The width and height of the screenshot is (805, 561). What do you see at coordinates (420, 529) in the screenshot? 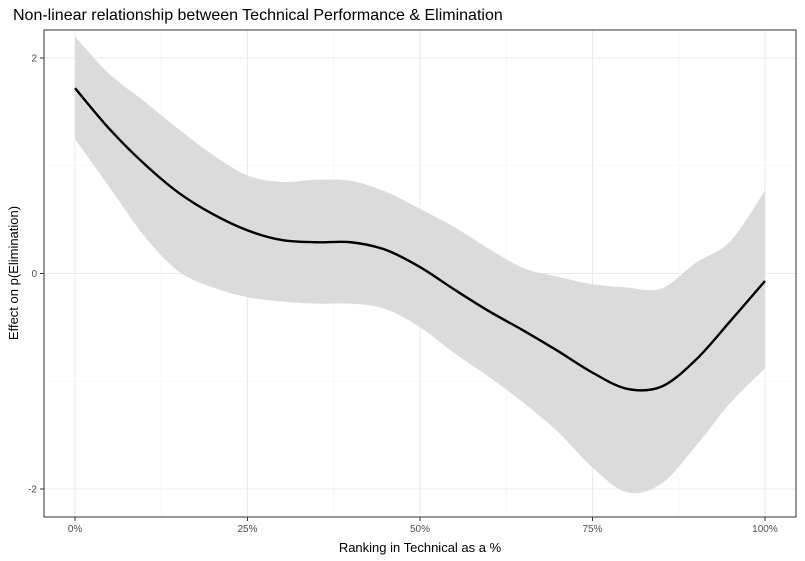
I see `x-tick-label: 50%` at bounding box center [420, 529].